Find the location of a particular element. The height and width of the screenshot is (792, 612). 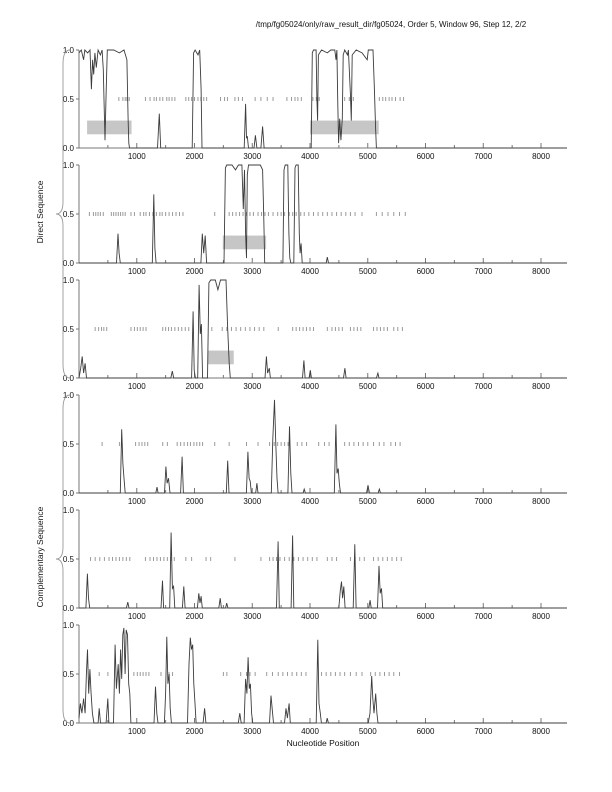

x-axis-title: Nucleotide Position is located at coordinates (323, 743).